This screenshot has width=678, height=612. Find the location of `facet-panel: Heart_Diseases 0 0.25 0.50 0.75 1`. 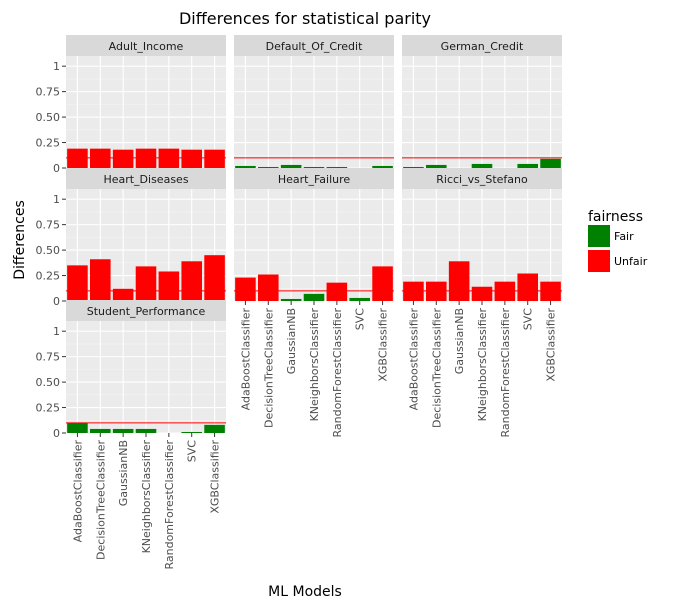

facet-panel: Heart_Diseases 0 0.25 0.50 0.75 1 is located at coordinates (131, 238).